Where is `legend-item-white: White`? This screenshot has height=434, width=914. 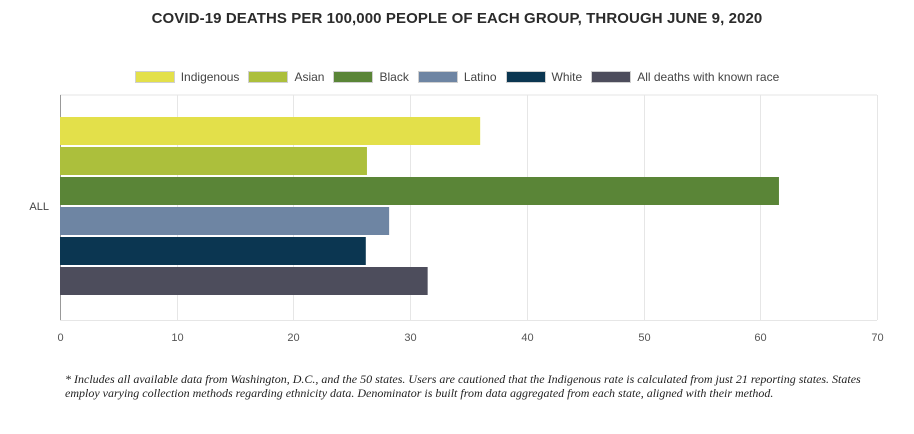 legend-item-white: White is located at coordinates (544, 77).